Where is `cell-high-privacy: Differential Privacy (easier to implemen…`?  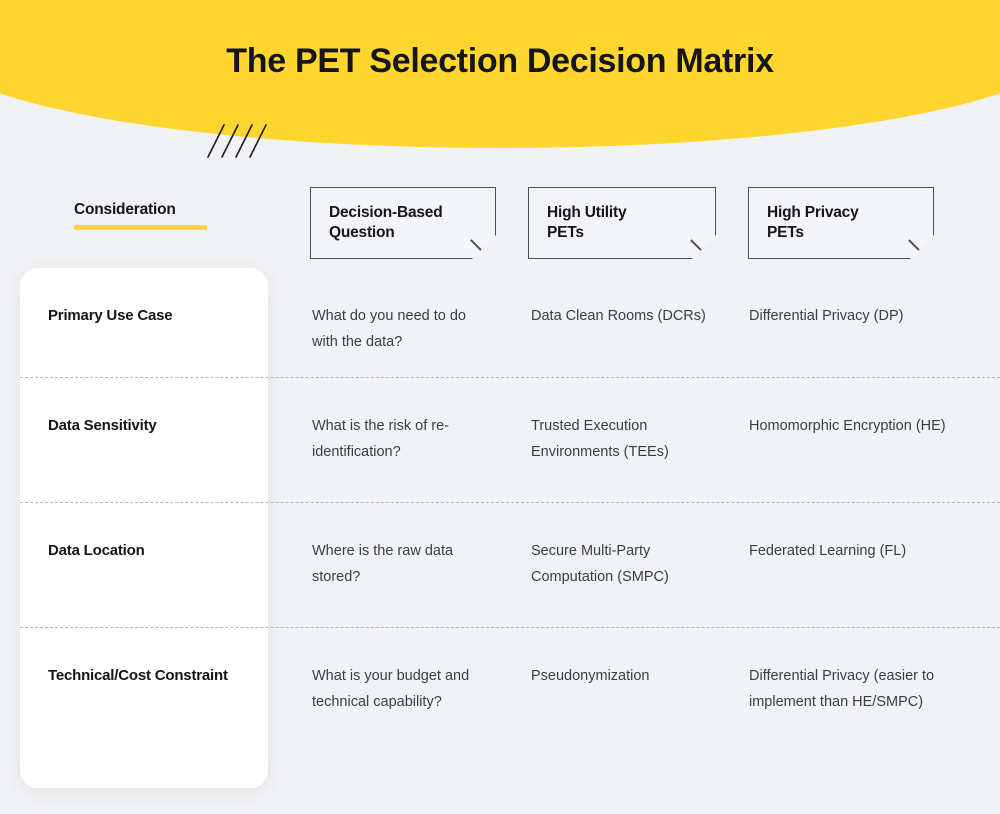
cell-high-privacy: Differential Privacy (easier to implemen… is located at coordinates (842, 689).